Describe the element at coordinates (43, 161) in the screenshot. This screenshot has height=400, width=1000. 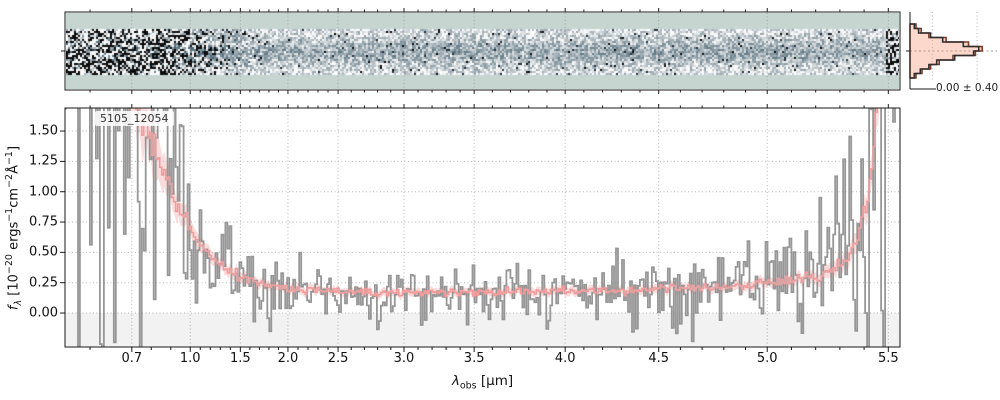
I see `y-tick-label: 1.25` at that location.